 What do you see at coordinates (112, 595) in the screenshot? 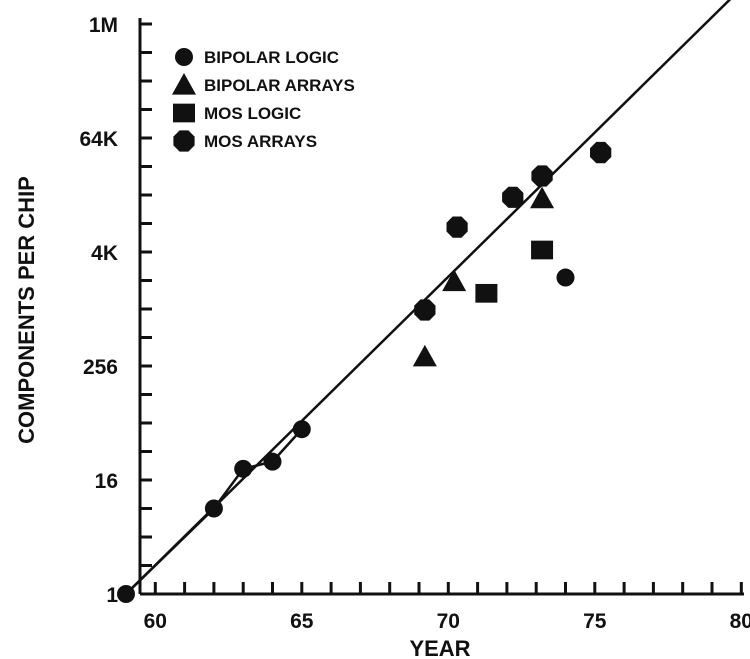
I see `y-tick-label: 1` at bounding box center [112, 595].